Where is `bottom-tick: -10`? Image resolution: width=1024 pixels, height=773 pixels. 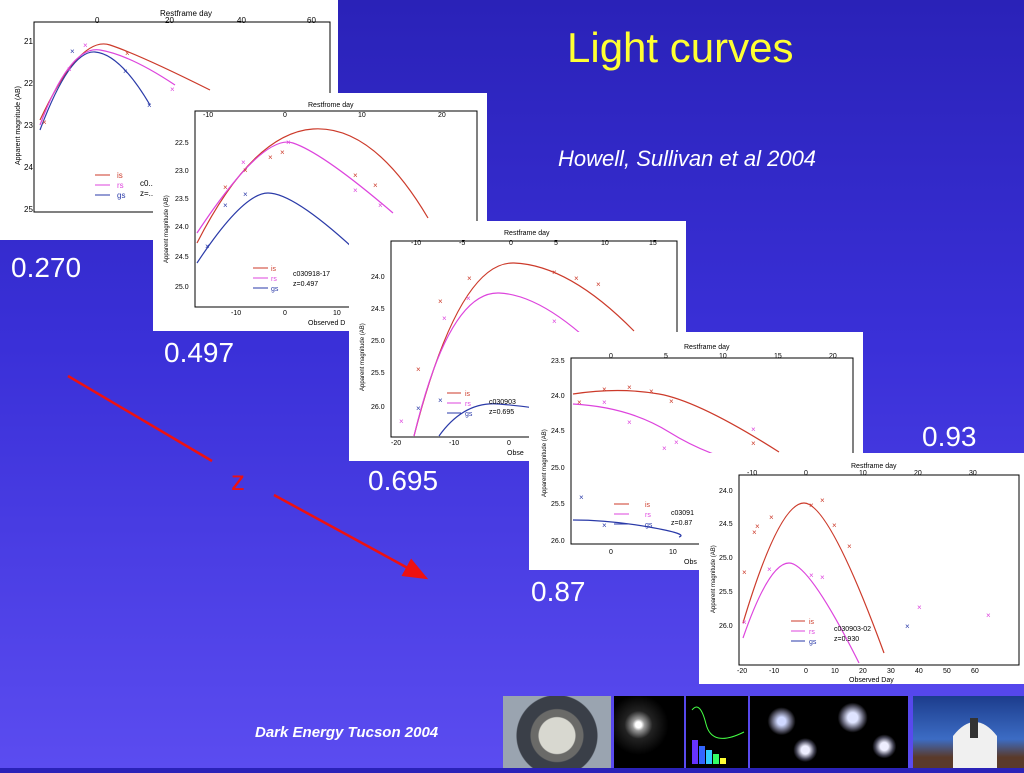 bottom-tick: -10 is located at coordinates (236, 313).